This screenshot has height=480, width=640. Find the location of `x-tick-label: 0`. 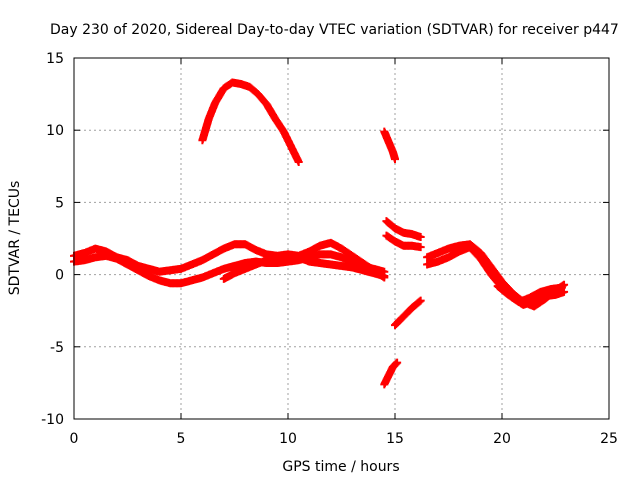

x-tick-label: 0 is located at coordinates (74, 439).